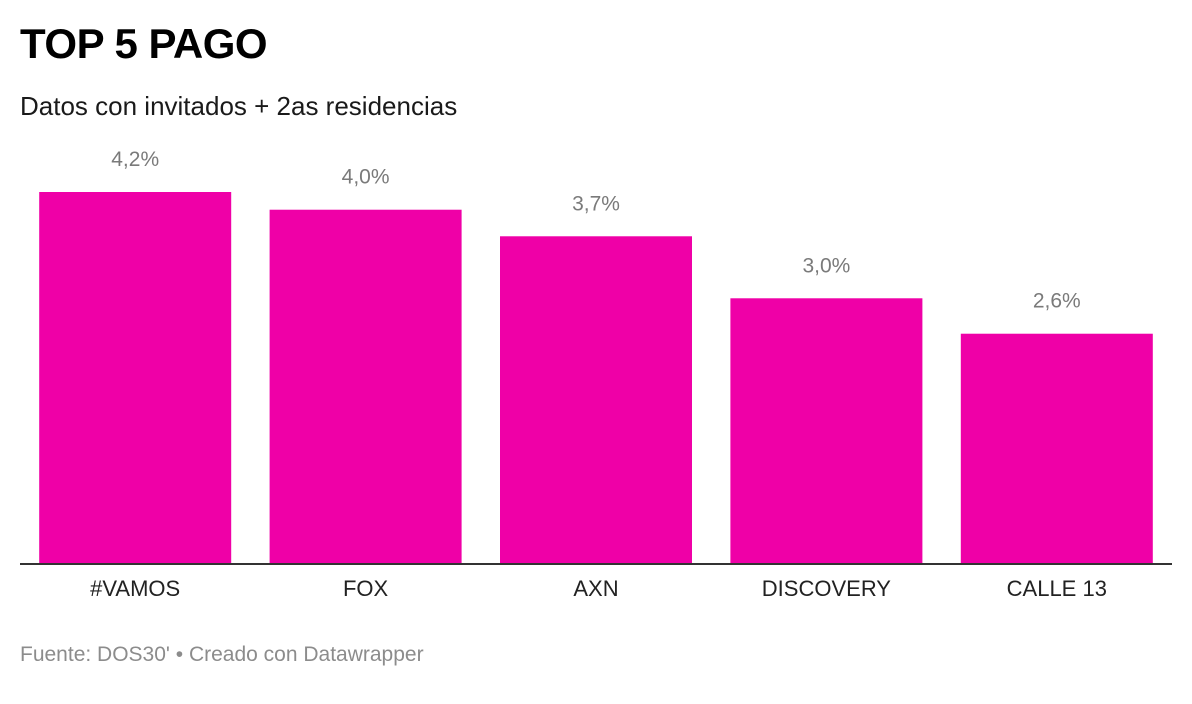  I want to click on value-label-3: 3,0%, so click(826, 265).